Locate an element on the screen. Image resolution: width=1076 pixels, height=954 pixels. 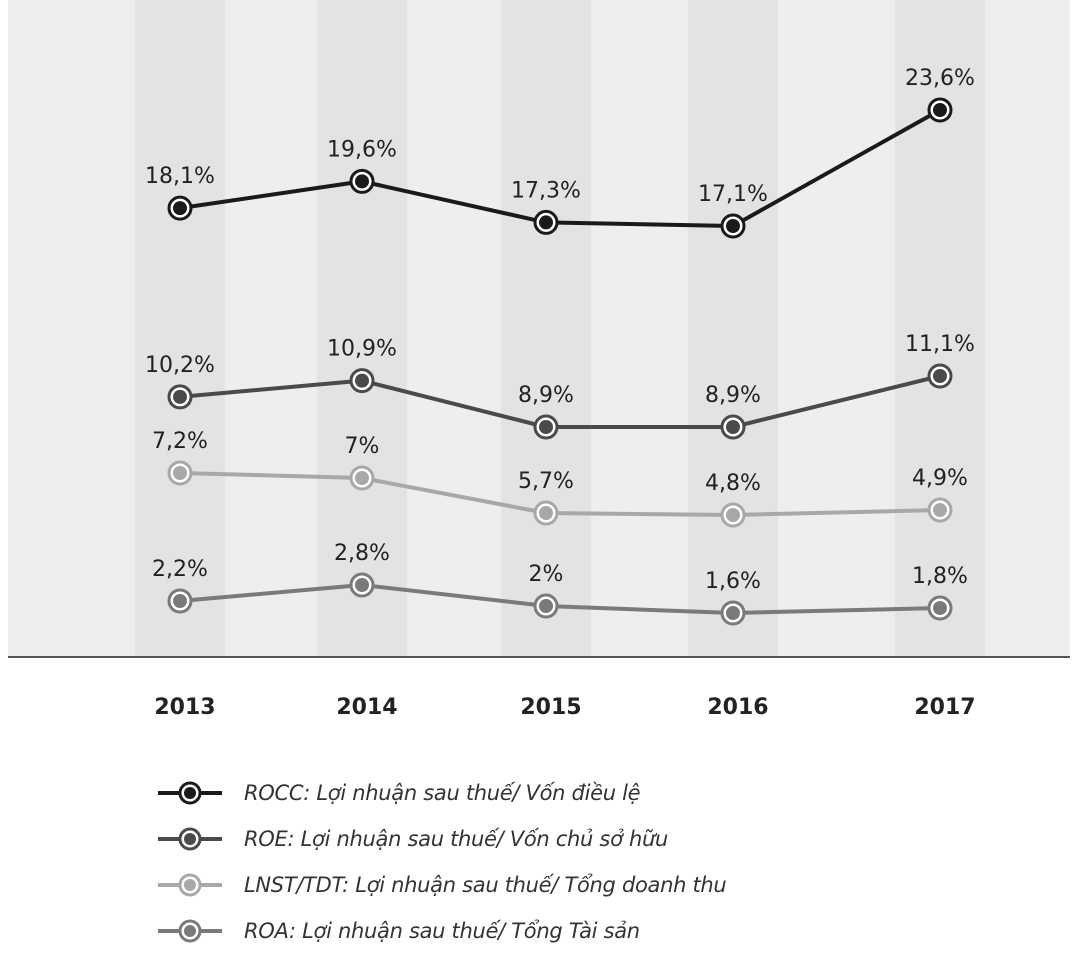
data-label: 19,6% is located at coordinates (362, 149).